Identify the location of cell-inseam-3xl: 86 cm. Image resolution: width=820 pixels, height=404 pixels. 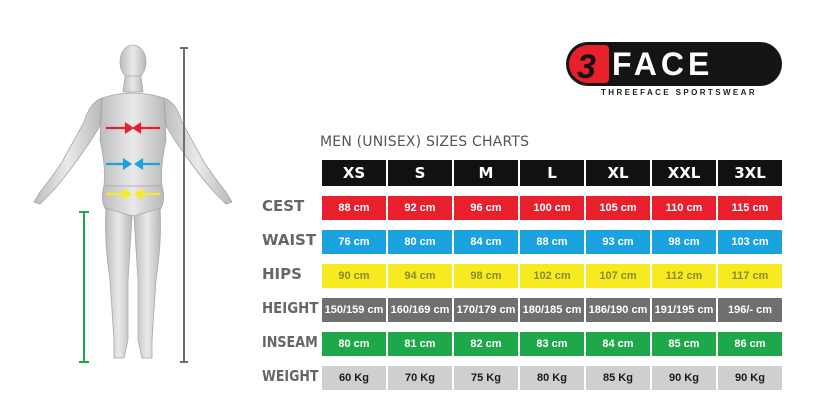
(750, 344).